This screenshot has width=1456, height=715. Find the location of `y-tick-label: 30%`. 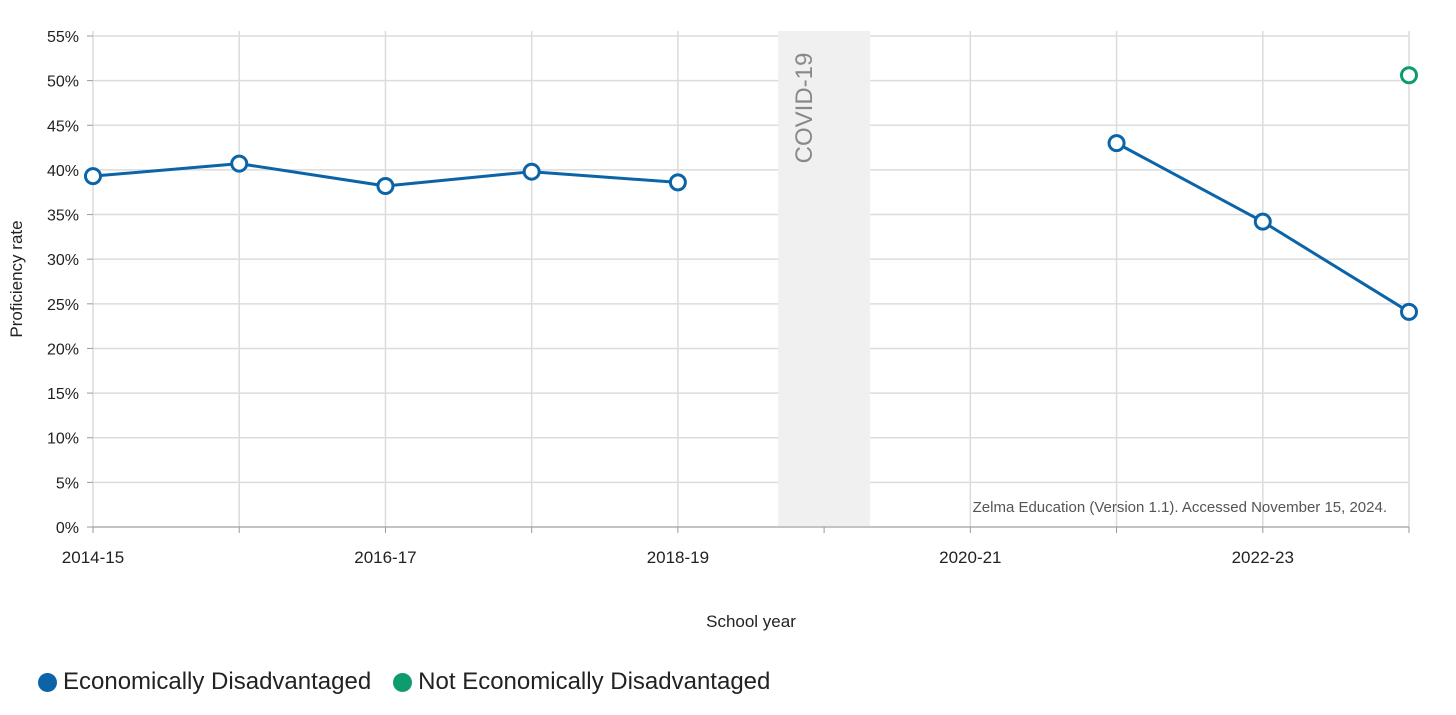

y-tick-label: 30% is located at coordinates (63, 260).